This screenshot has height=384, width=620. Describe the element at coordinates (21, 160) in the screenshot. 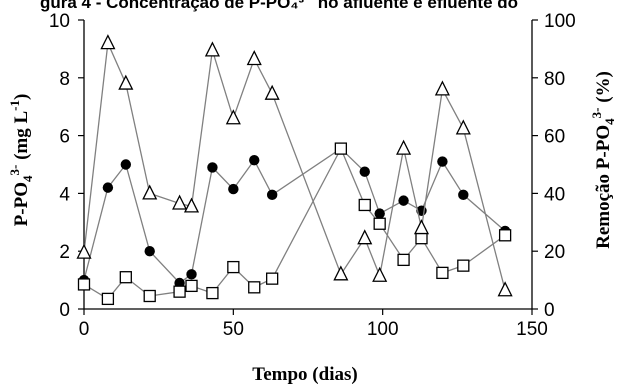

I see `y-left-axis-title: P-PO43- (mg L-1)` at that location.